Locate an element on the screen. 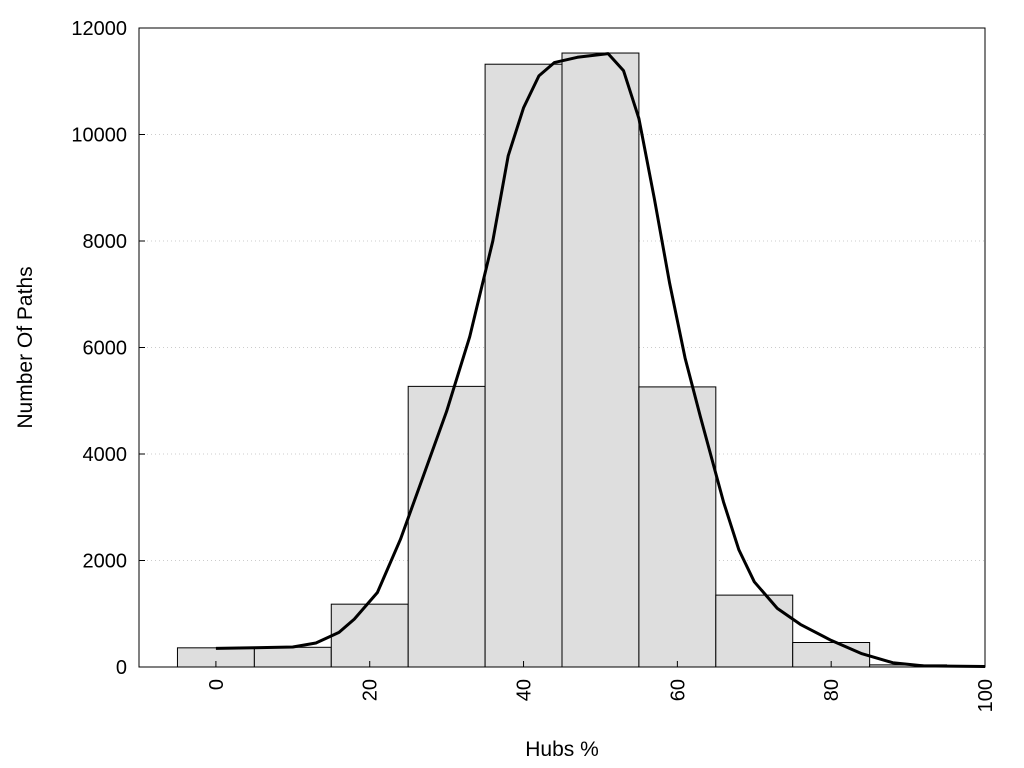 The width and height of the screenshot is (1024, 768). y-tick-label: 4000 is located at coordinates (105, 455).